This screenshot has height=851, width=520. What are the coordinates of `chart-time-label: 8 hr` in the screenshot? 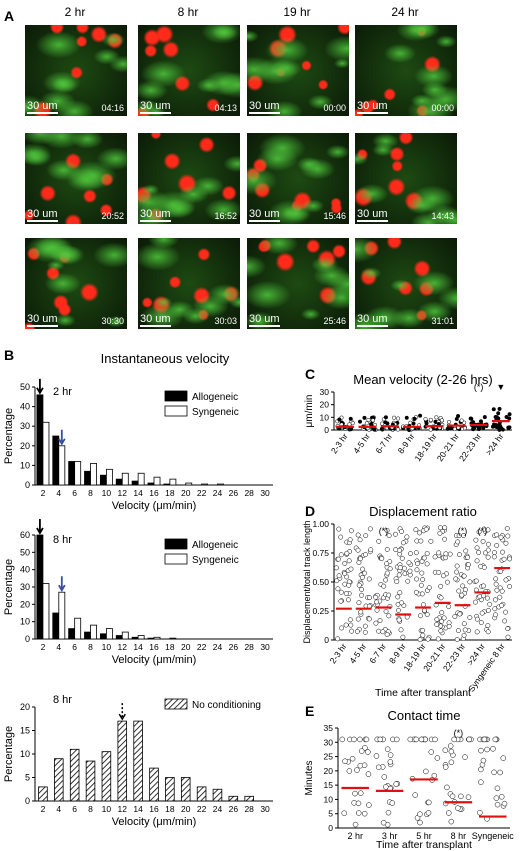 It's located at (62, 540).